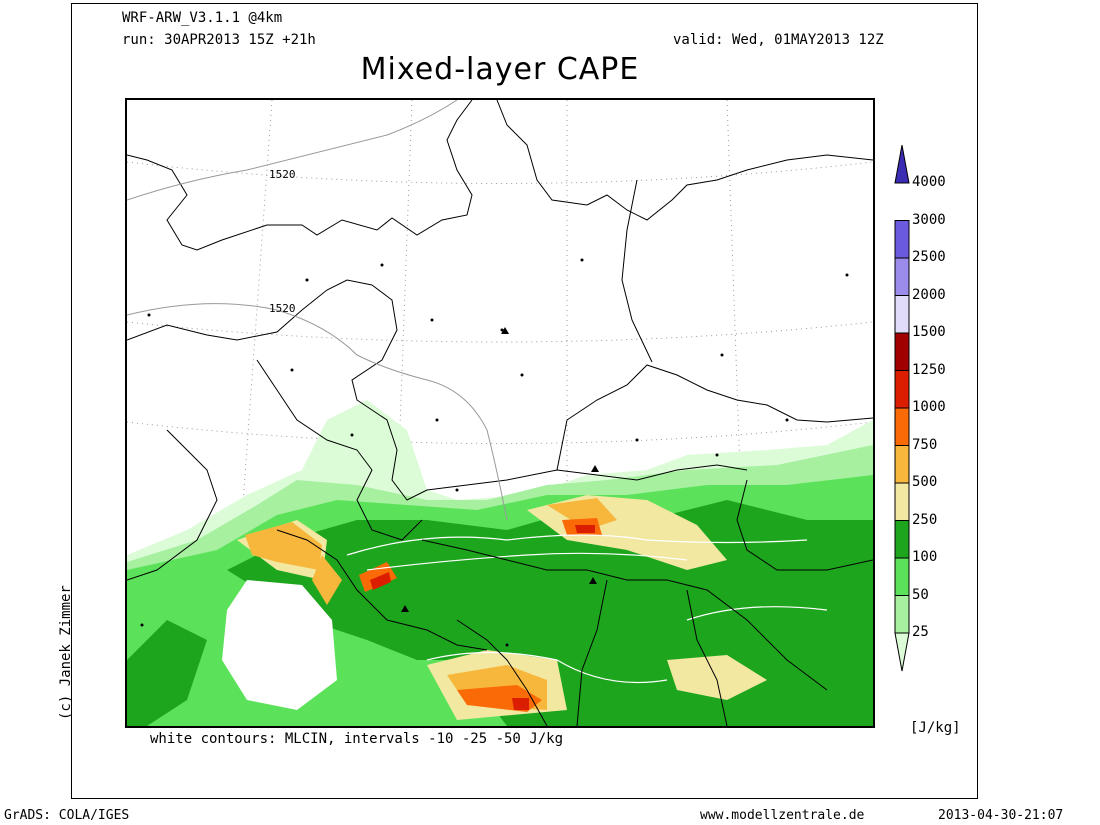 The image size is (1100, 825). What do you see at coordinates (717, 677) in the screenshot?
I see `cape-500-area` at bounding box center [717, 677].